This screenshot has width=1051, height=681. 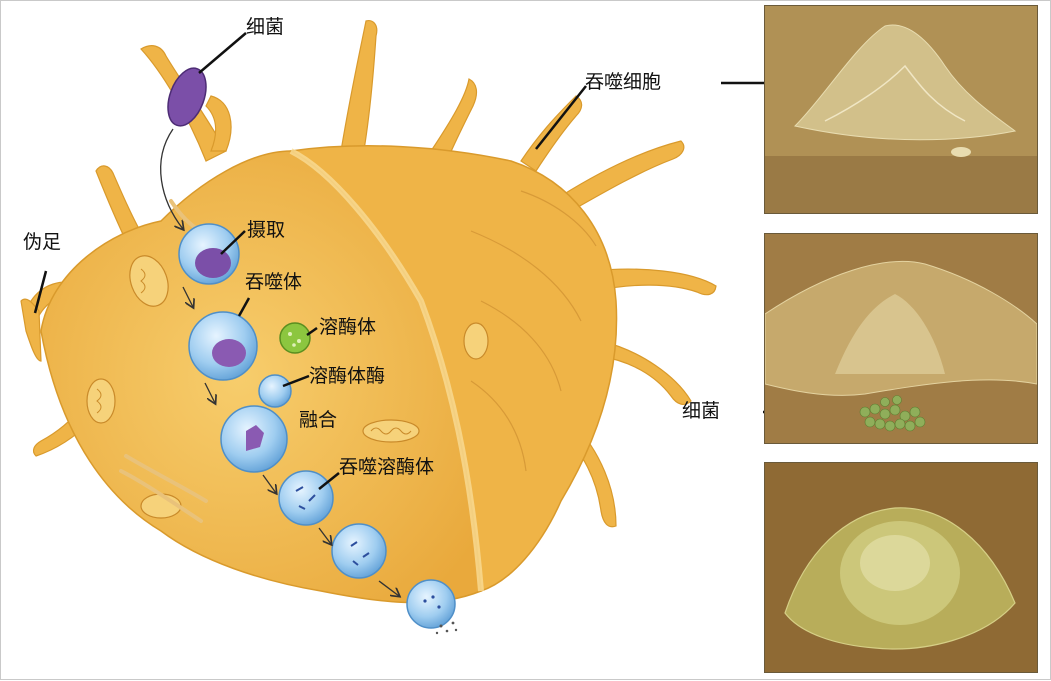 I want to click on label-phagolysosome: 吞噬溶酶体, so click(x=387, y=467).